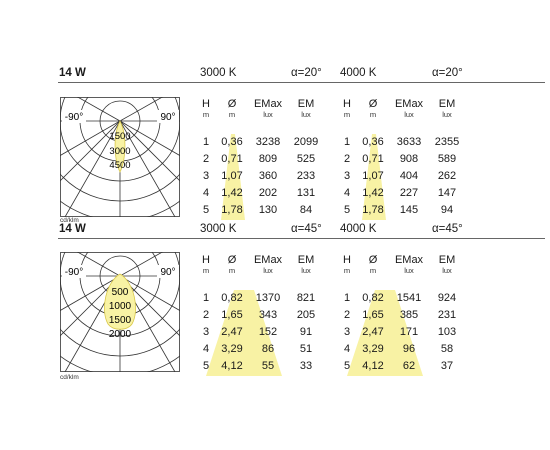  What do you see at coordinates (373, 332) in the screenshot?
I see `table-cell: 2,47` at bounding box center [373, 332].